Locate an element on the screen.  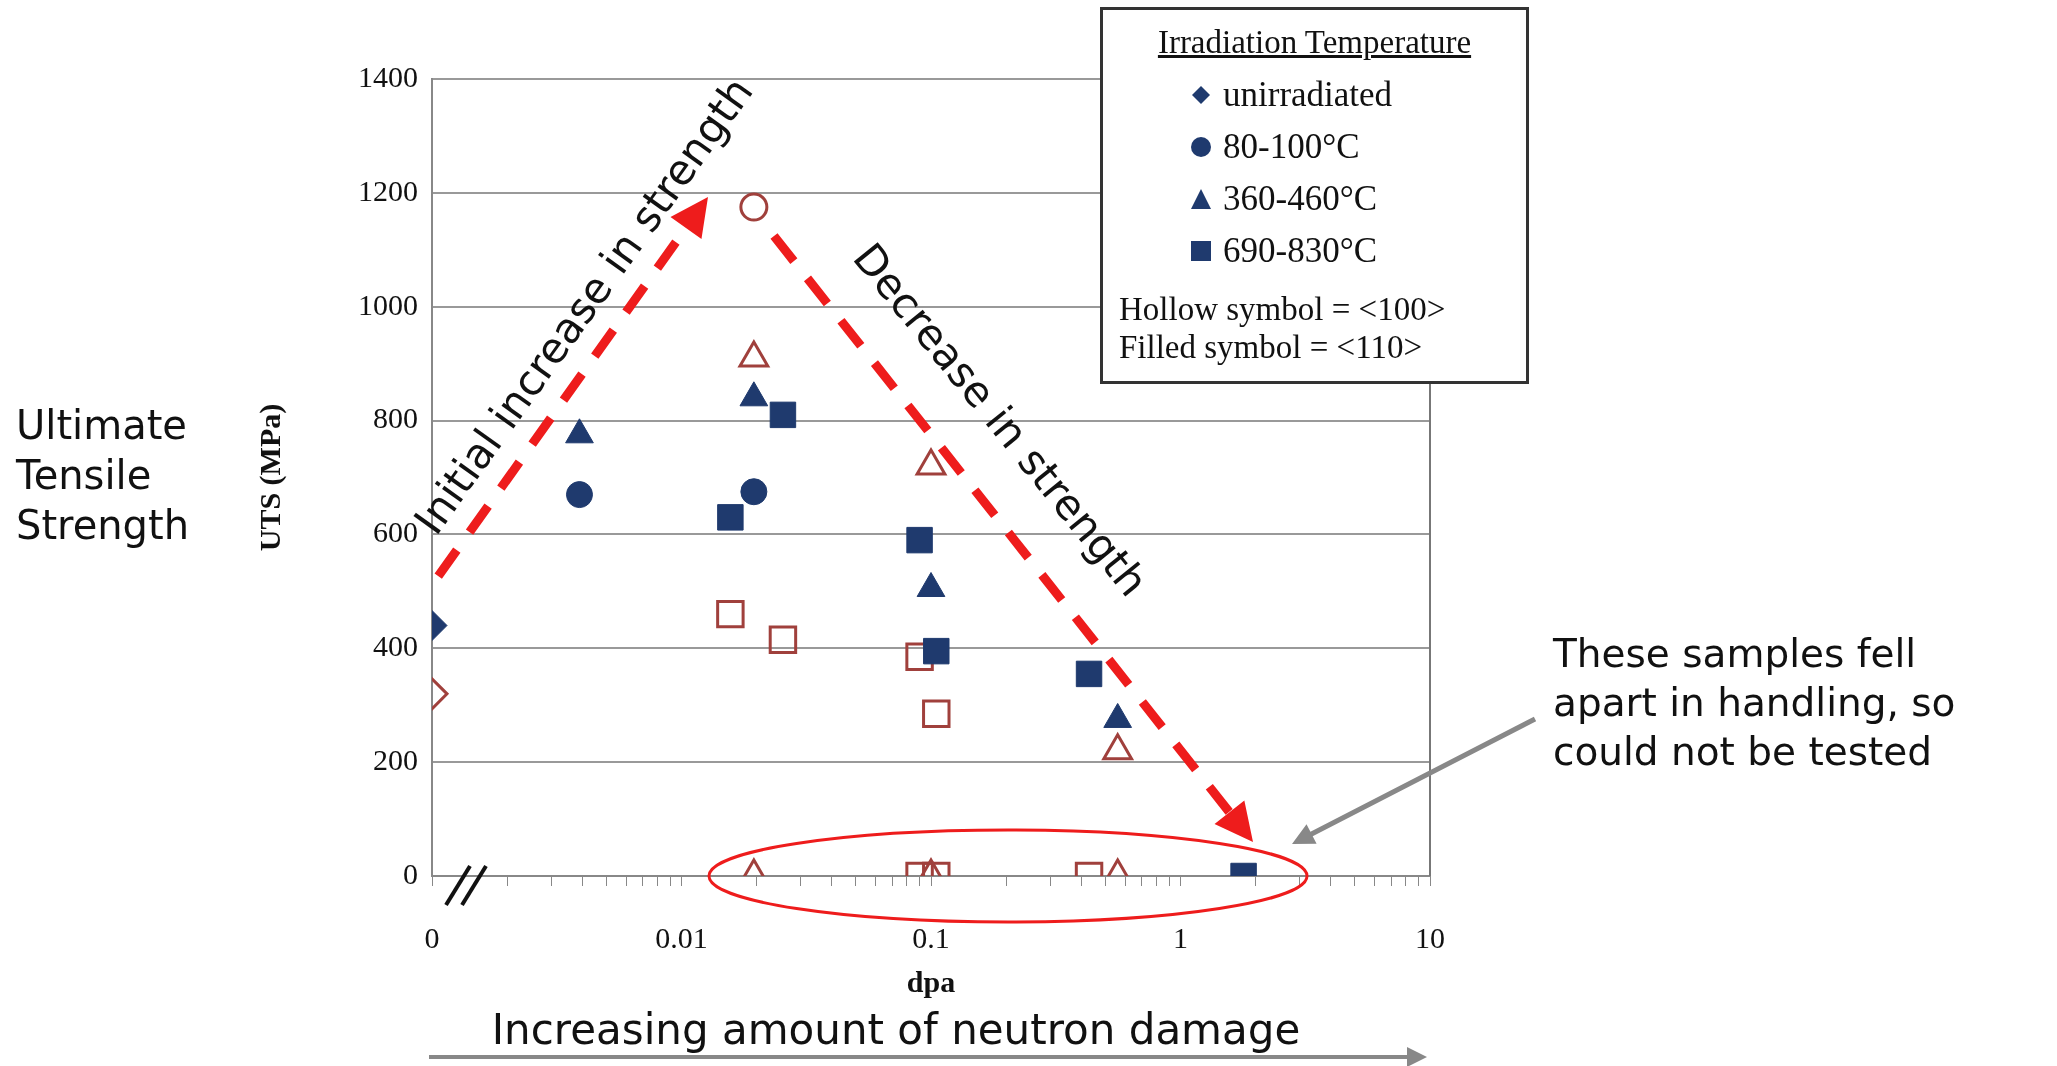
y-axis-title: UTS (MPa) is located at coordinates (269, 477).